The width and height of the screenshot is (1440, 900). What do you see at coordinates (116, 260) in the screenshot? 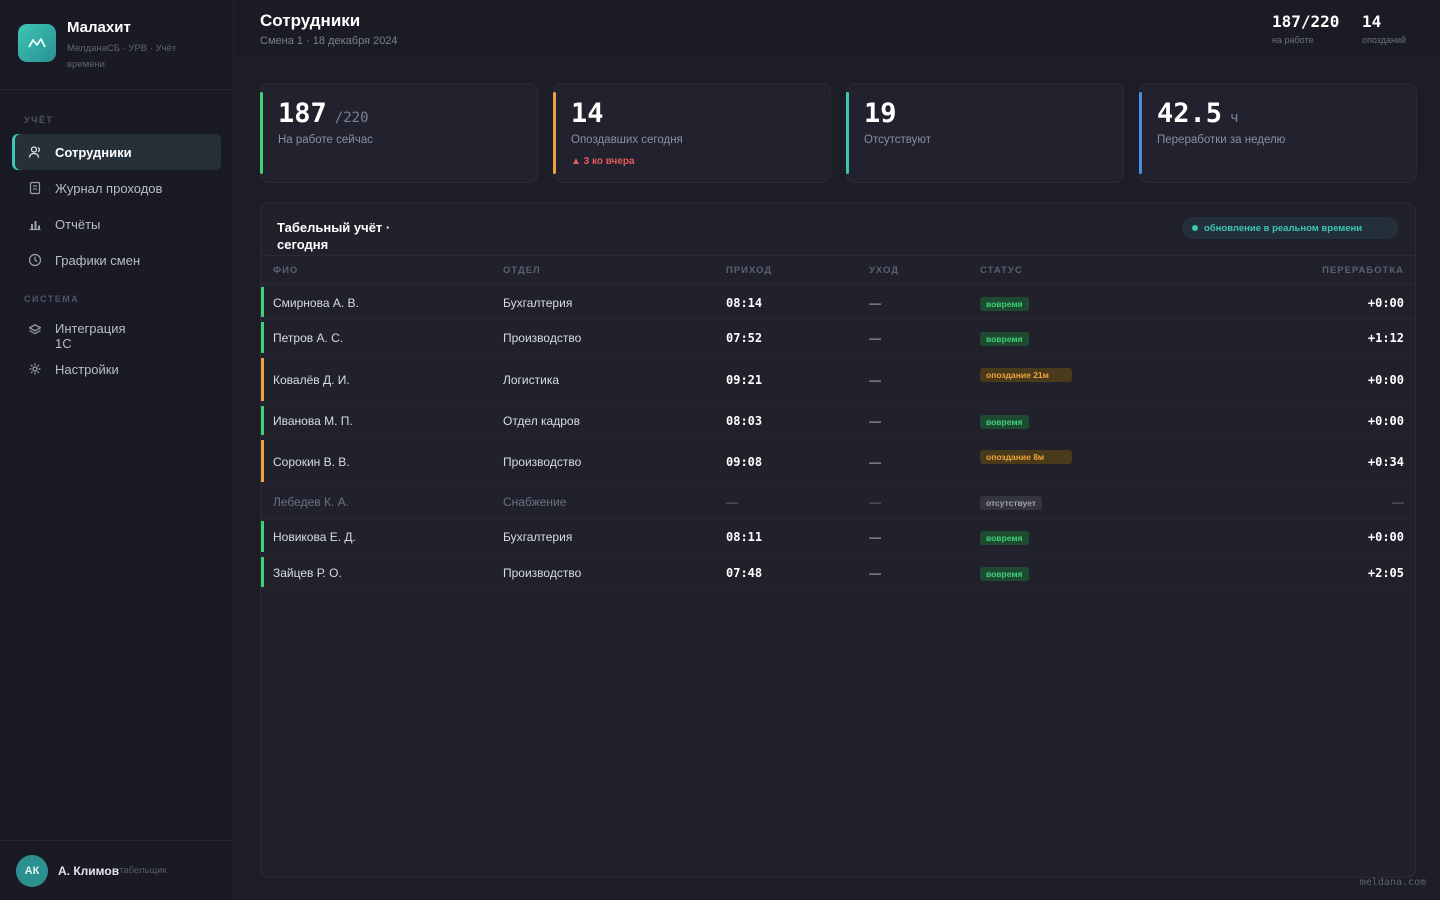
I see `sidebar-item-schedules: Графики смен` at bounding box center [116, 260].